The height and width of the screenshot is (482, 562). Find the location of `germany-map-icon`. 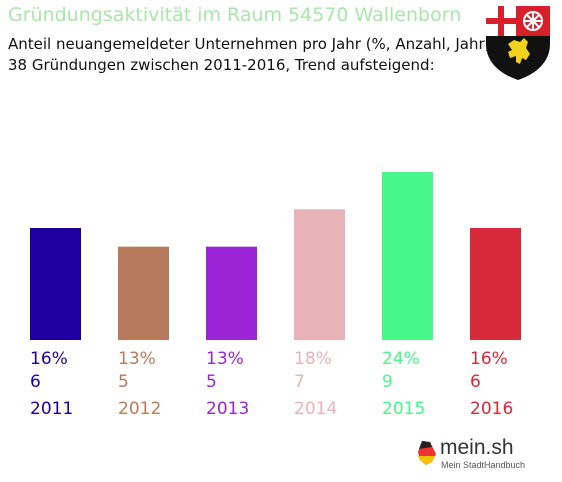

germany-map-icon is located at coordinates (427, 453).